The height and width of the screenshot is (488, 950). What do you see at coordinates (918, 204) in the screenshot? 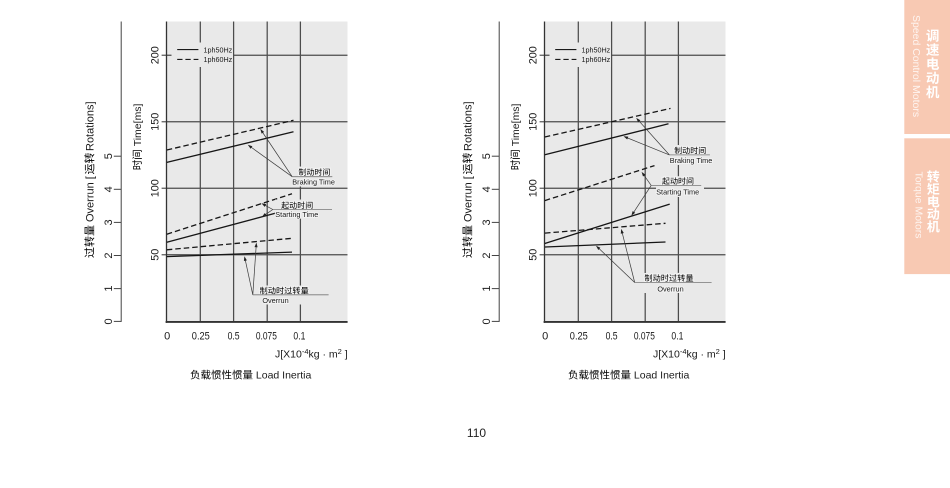
I see `svg-text: Torque Motors` at bounding box center [918, 204].